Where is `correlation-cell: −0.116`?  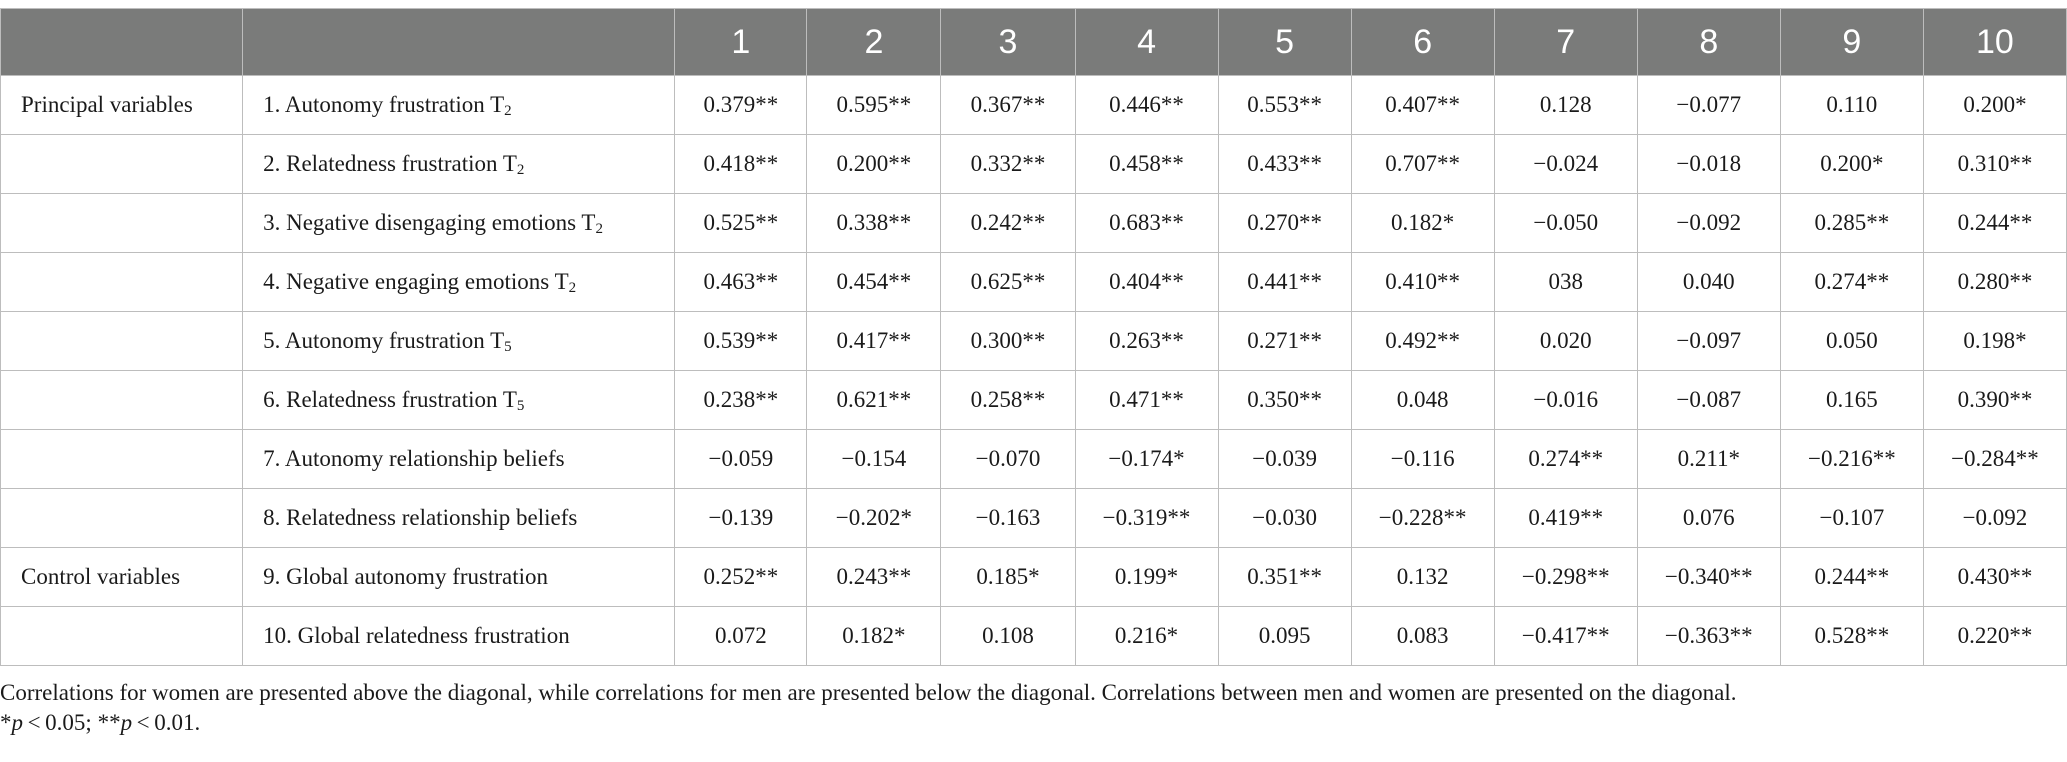
correlation-cell: −0.116 is located at coordinates (1422, 459).